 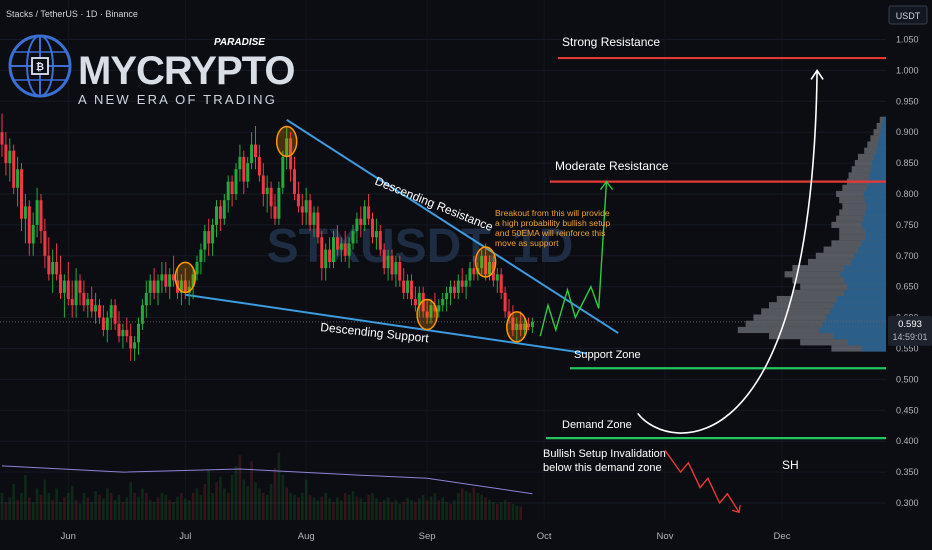 What do you see at coordinates (790, 465) in the screenshot?
I see `sh-label: SH` at bounding box center [790, 465].